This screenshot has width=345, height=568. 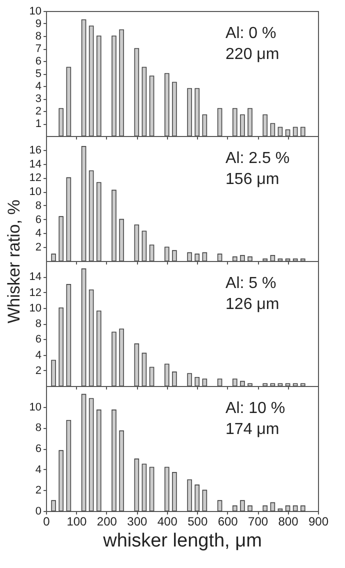 I want to click on x-tick-label: 400, so click(x=167, y=521).